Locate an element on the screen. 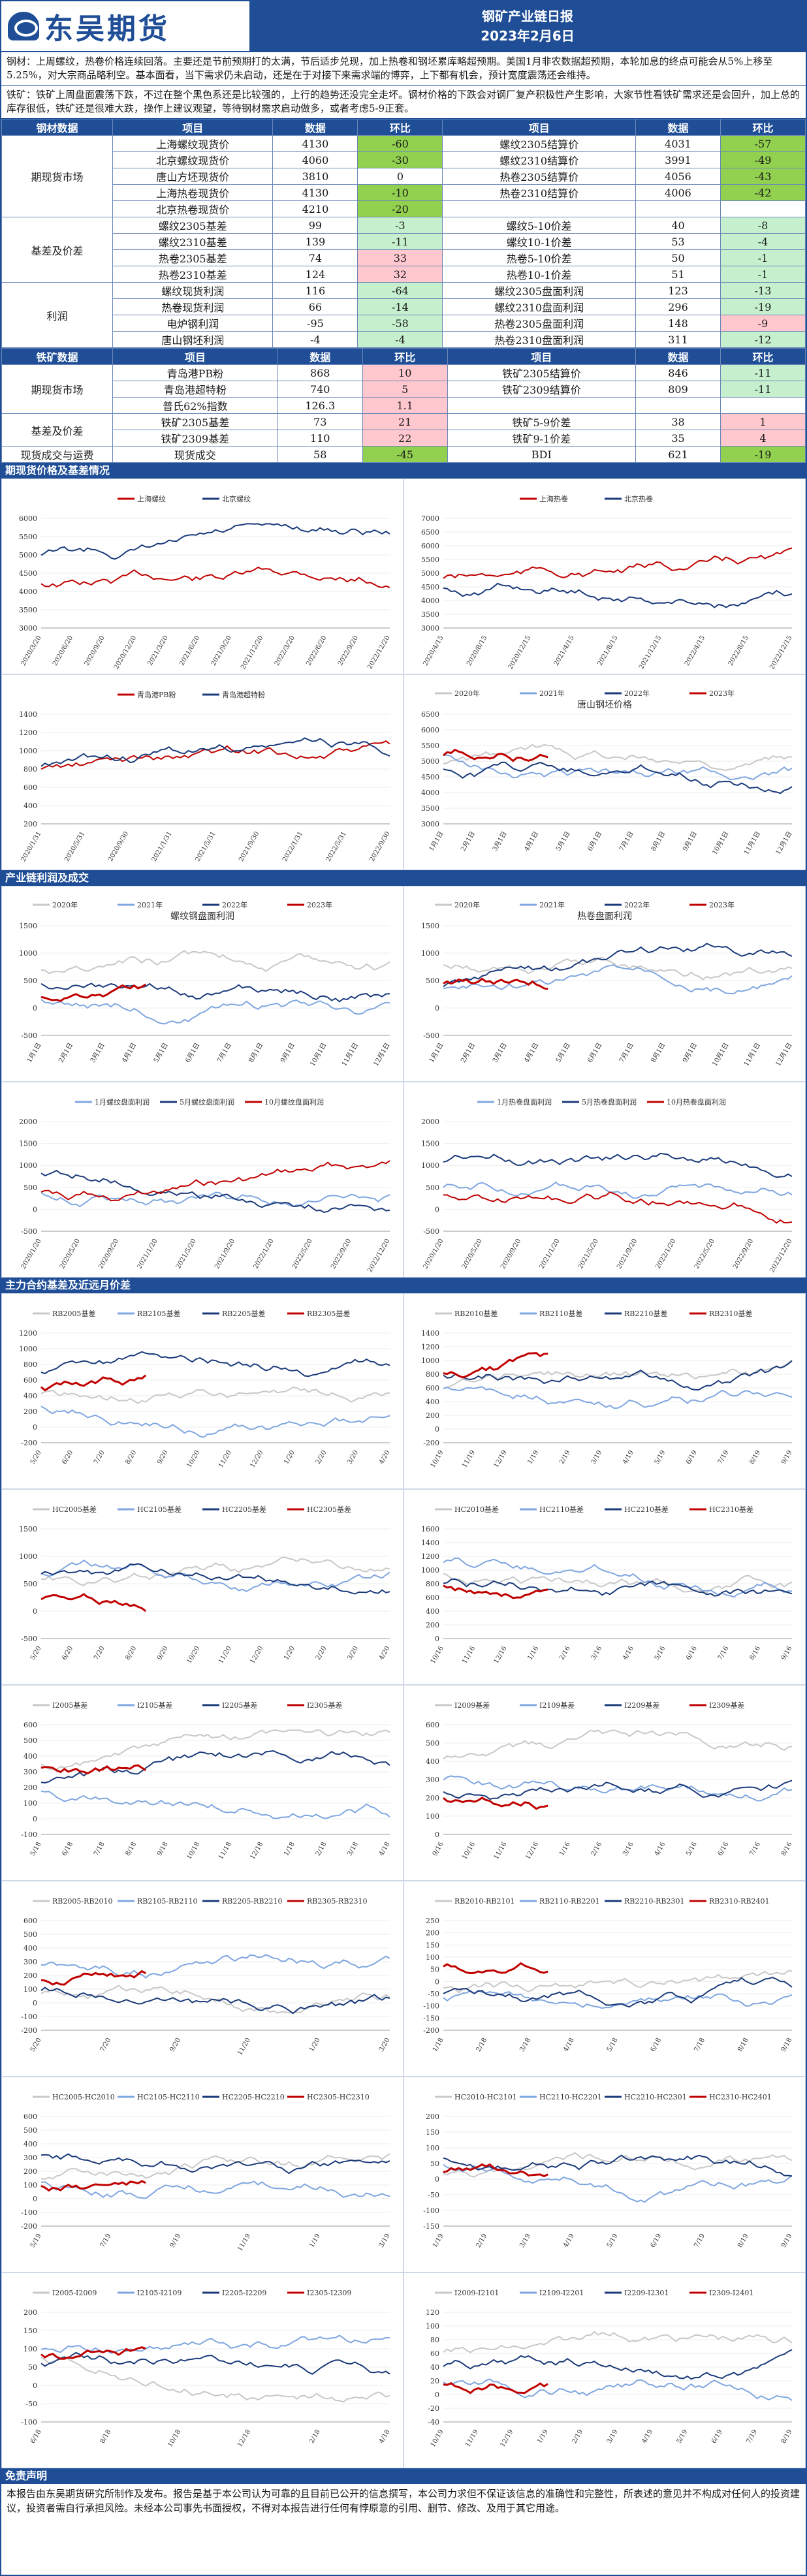 The height and width of the screenshot is (2576, 807). x-tick-label: 6/19 is located at coordinates (692, 1457).